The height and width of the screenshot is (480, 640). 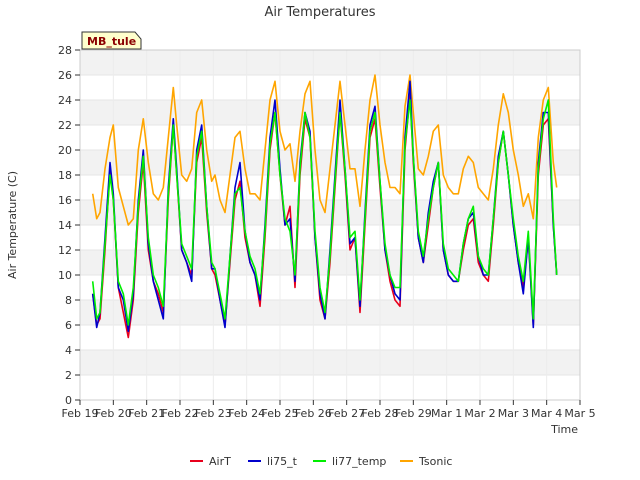 What do you see at coordinates (68, 325) in the screenshot?
I see `y-tick-label: 6` at bounding box center [68, 325].